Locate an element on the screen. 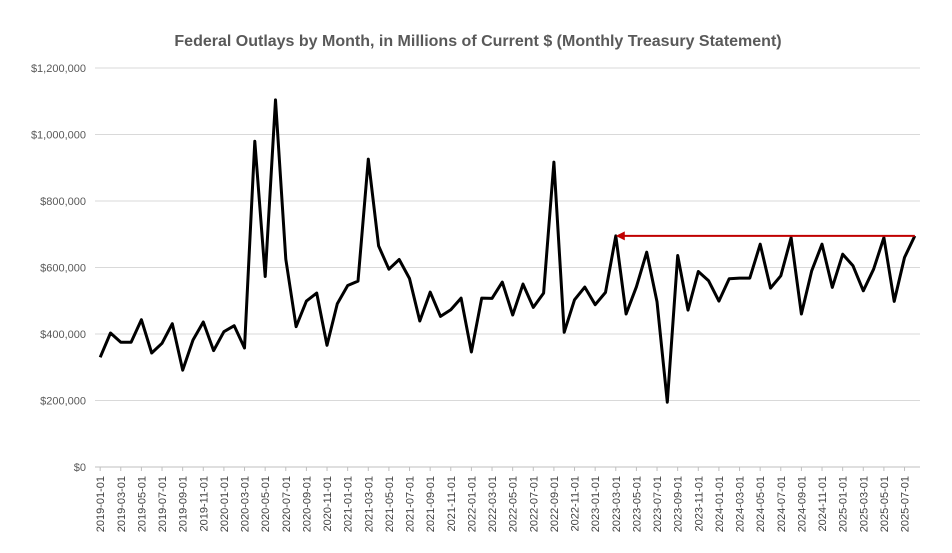  x-tick-label: 2024-09-01 is located at coordinates (802, 504).